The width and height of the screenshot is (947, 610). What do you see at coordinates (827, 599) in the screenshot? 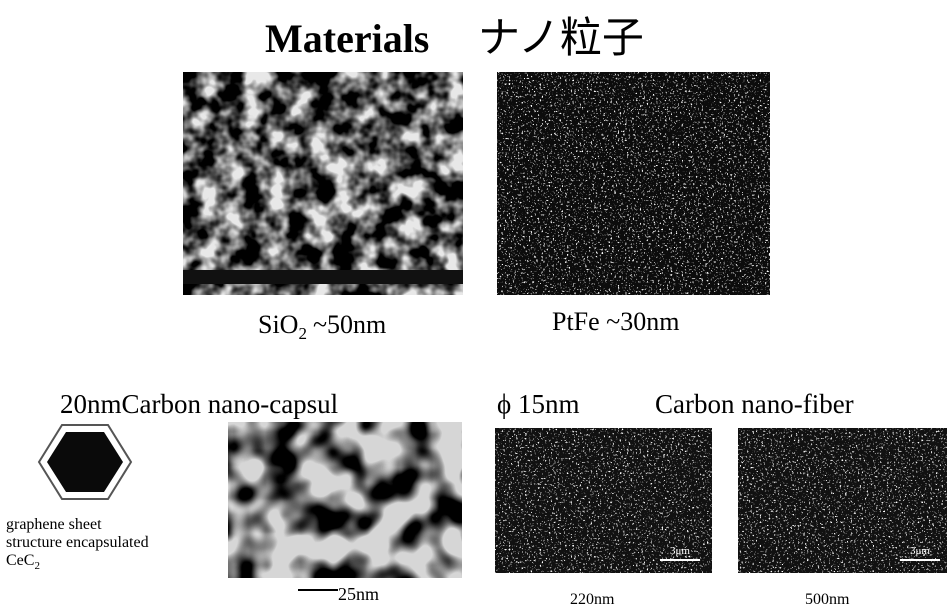
I see `fiber-caption: 500nm` at bounding box center [827, 599].